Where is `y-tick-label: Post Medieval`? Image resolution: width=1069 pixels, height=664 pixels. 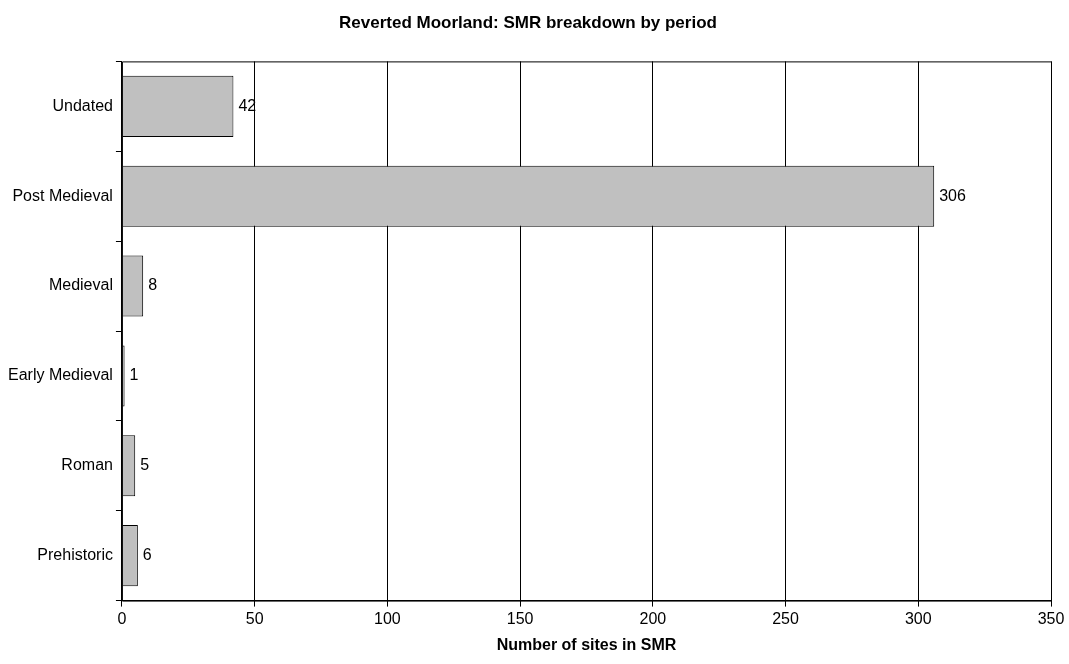
y-tick-label: Post Medieval is located at coordinates (62, 195).